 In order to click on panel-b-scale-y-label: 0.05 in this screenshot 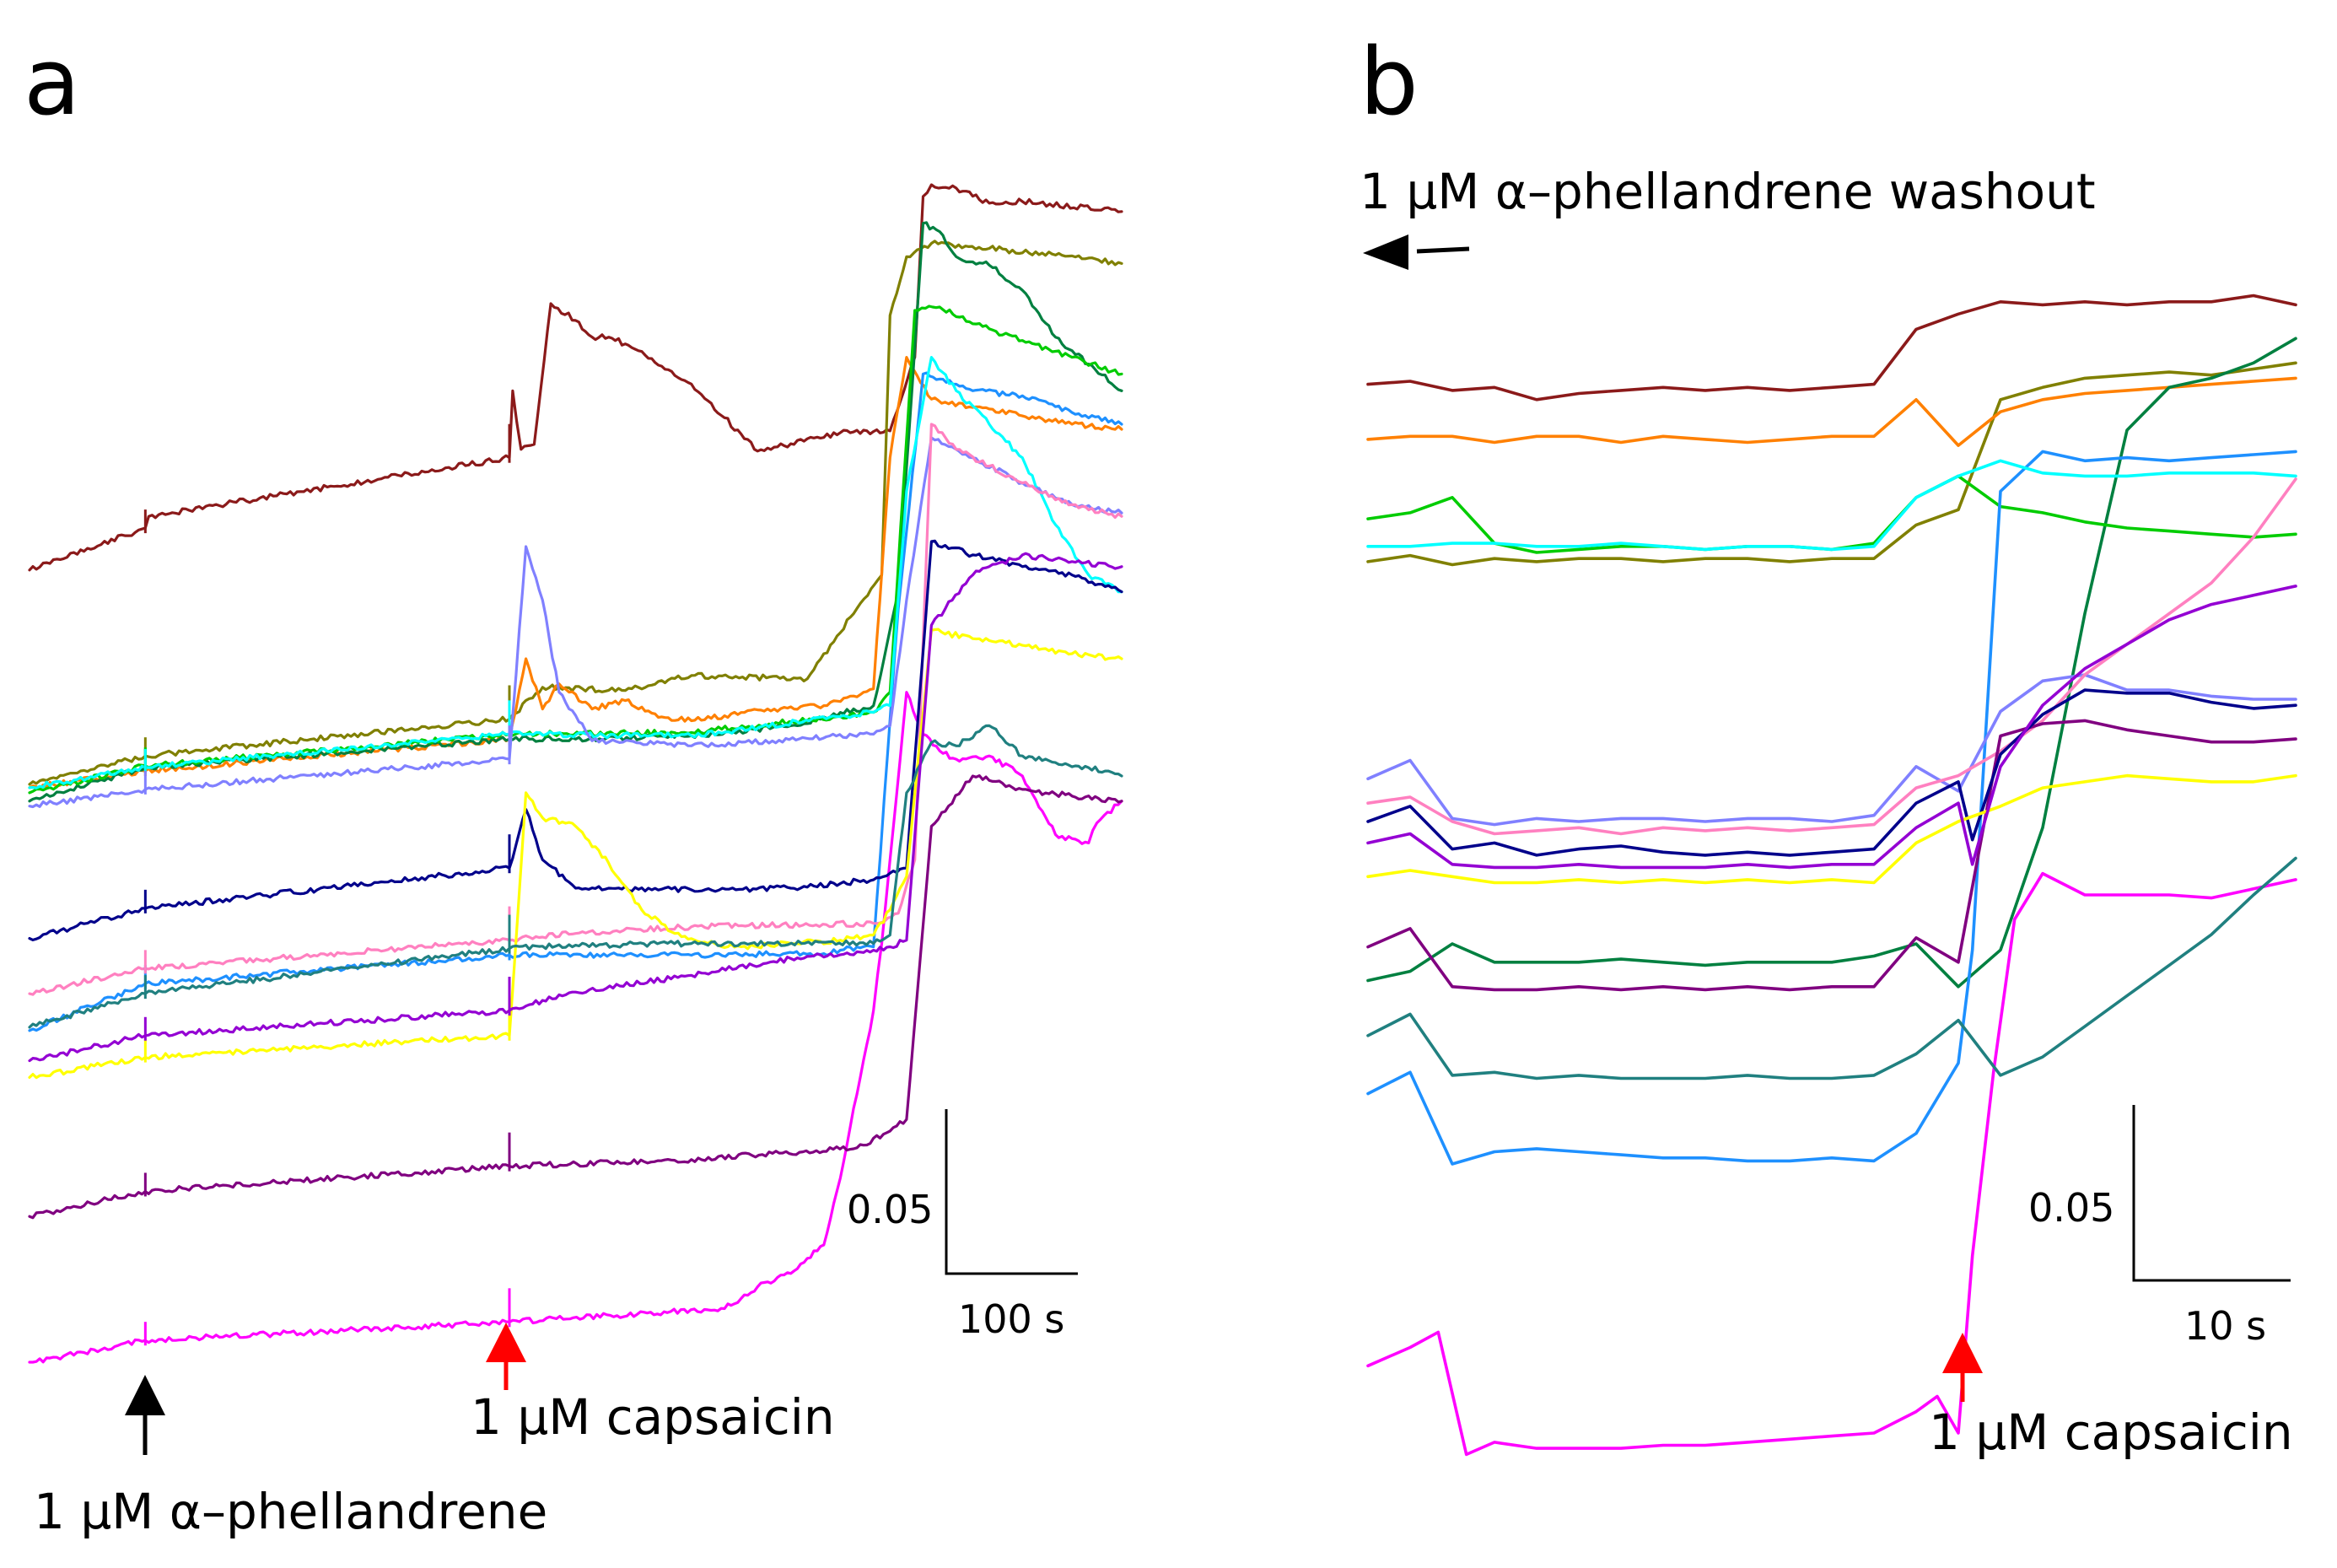, I will do `click(2071, 1208)`.